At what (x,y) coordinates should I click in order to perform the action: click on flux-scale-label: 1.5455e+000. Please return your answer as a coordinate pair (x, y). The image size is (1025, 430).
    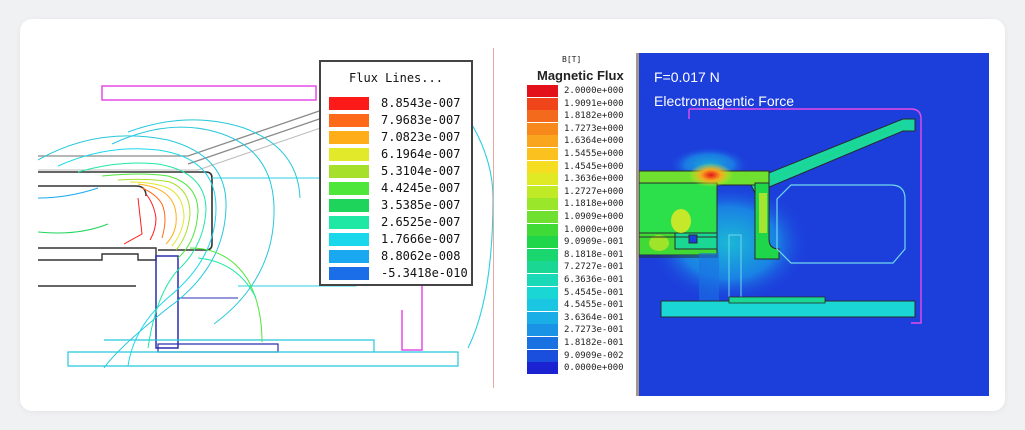
    Looking at the image, I should click on (594, 154).